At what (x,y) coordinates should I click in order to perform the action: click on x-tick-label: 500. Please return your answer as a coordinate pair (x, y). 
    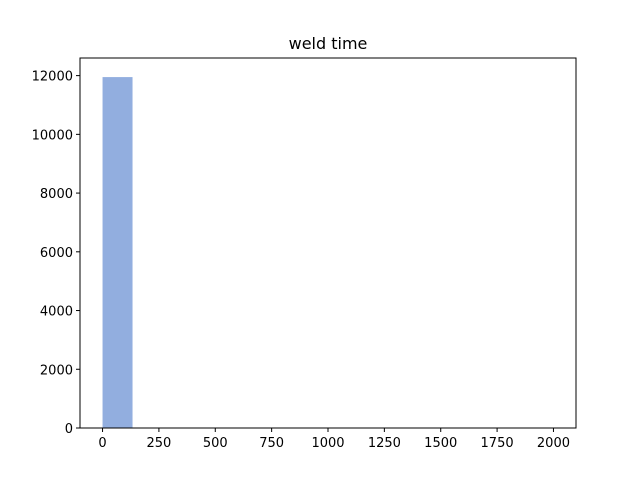
    Looking at the image, I should click on (215, 443).